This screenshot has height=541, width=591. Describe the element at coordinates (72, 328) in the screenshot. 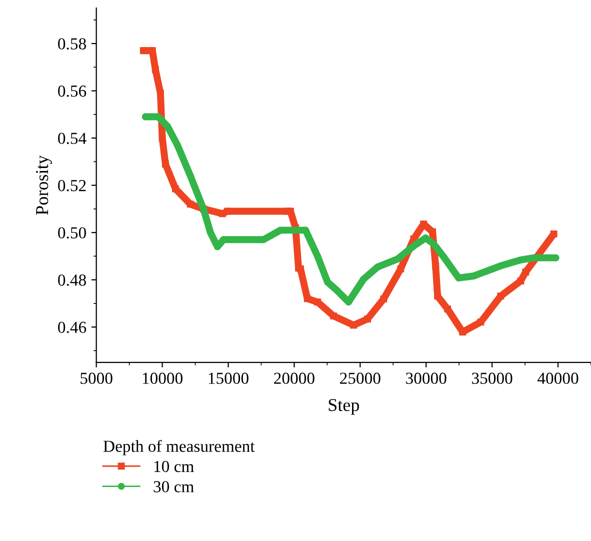

I see `y-tick-label: 0.46` at that location.